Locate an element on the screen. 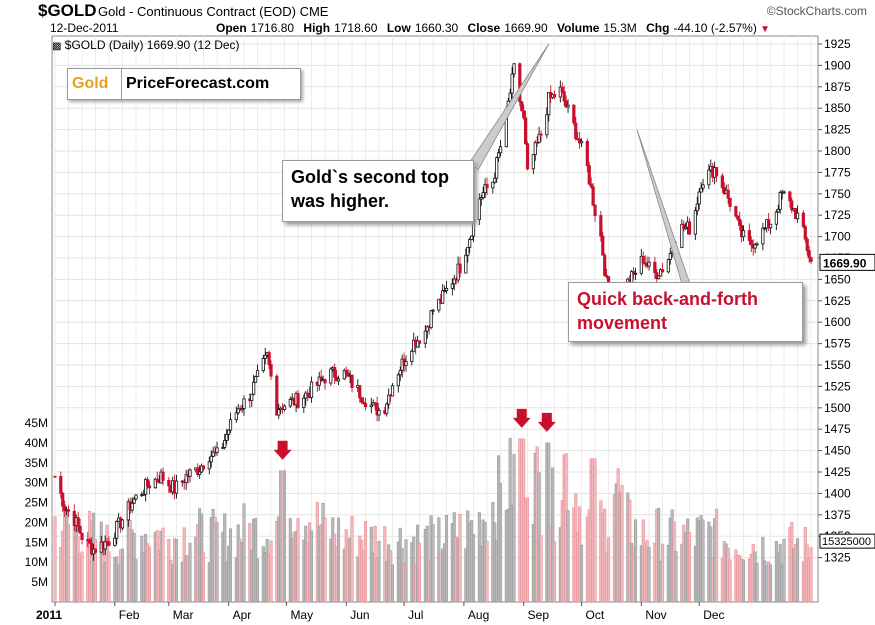 This screenshot has width=875, height=625. down-arrow-icon is located at coordinates (546, 422).